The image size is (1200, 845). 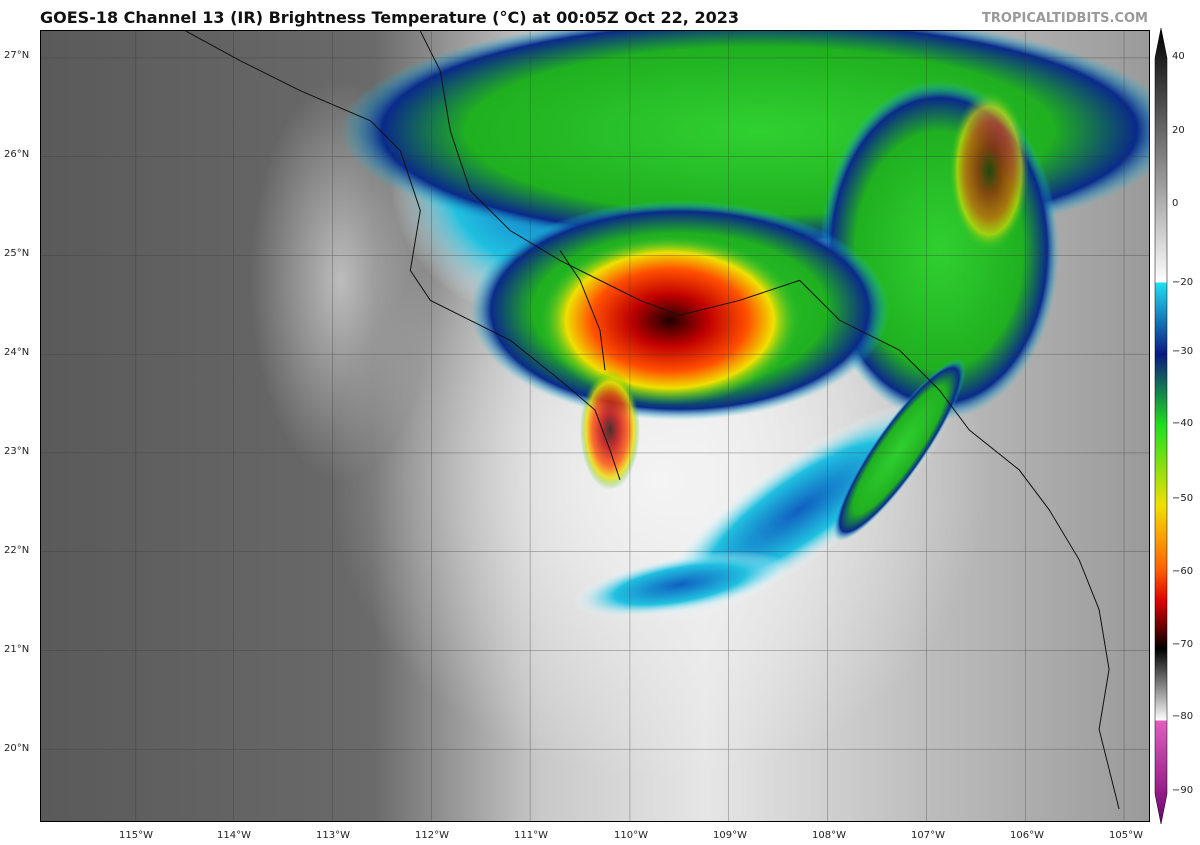 What do you see at coordinates (829, 835) in the screenshot?
I see `lon-label: 108°W` at bounding box center [829, 835].